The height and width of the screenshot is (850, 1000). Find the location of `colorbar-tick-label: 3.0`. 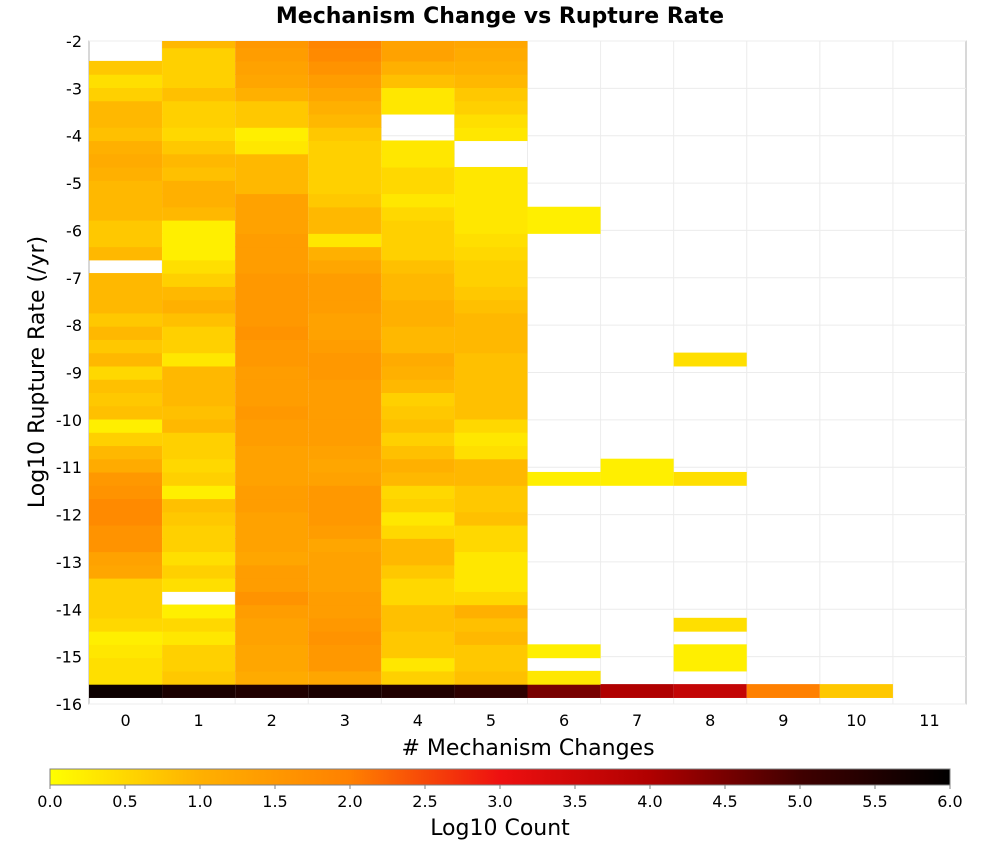

colorbar-tick-label: 3.0 is located at coordinates (499, 801).